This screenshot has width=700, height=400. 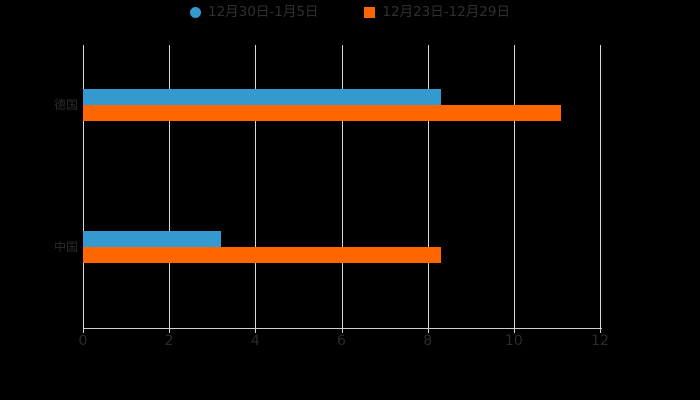 What do you see at coordinates (262, 97) in the screenshot?
I see `bar-德国-series-1` at bounding box center [262, 97].